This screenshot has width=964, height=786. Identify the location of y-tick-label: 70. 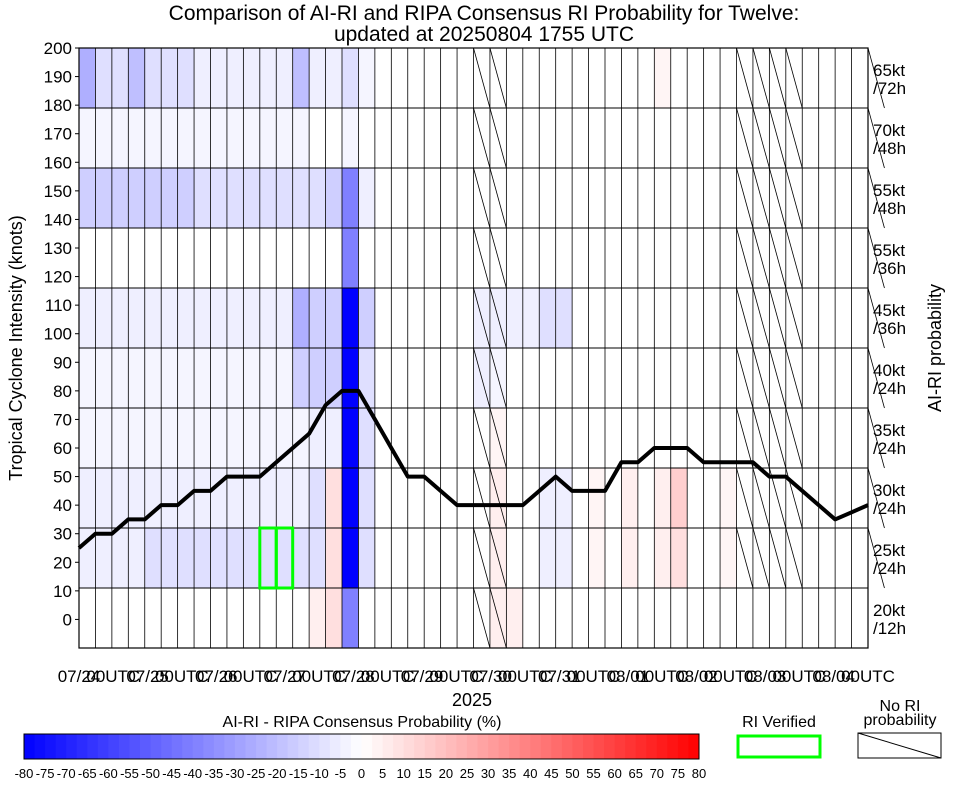
(62, 419).